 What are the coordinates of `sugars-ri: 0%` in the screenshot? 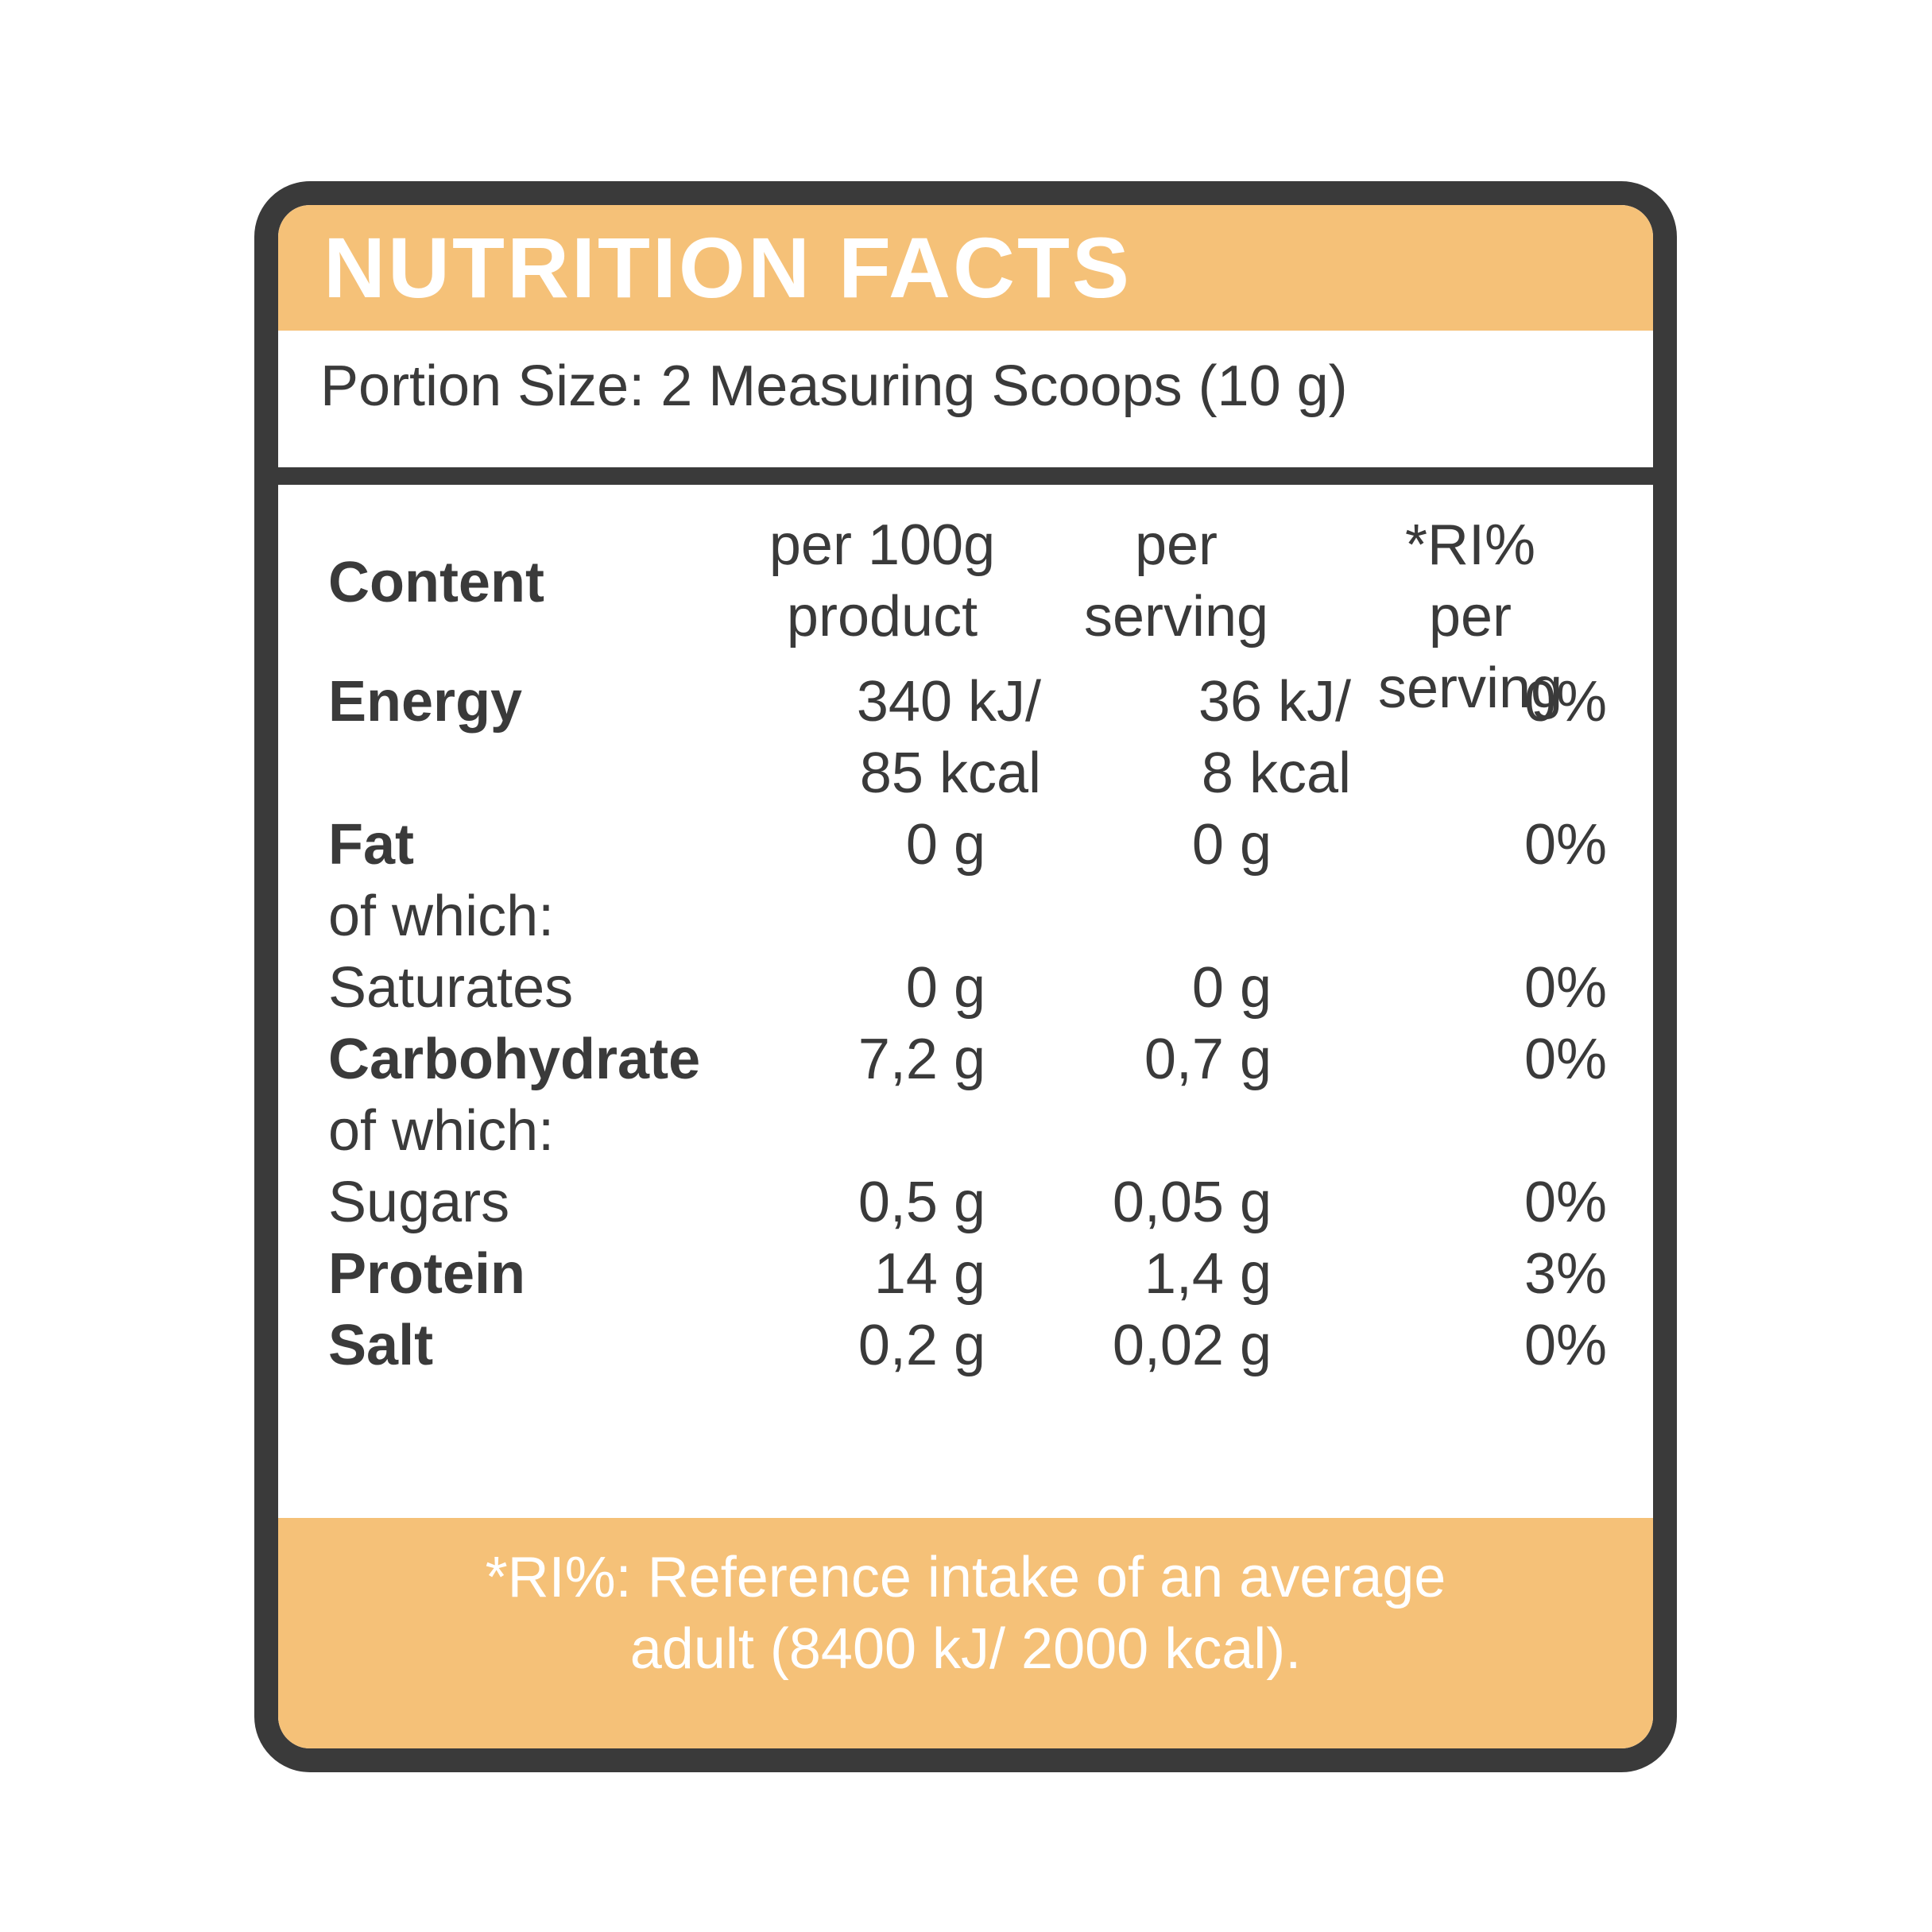 It's located at (1566, 1202).